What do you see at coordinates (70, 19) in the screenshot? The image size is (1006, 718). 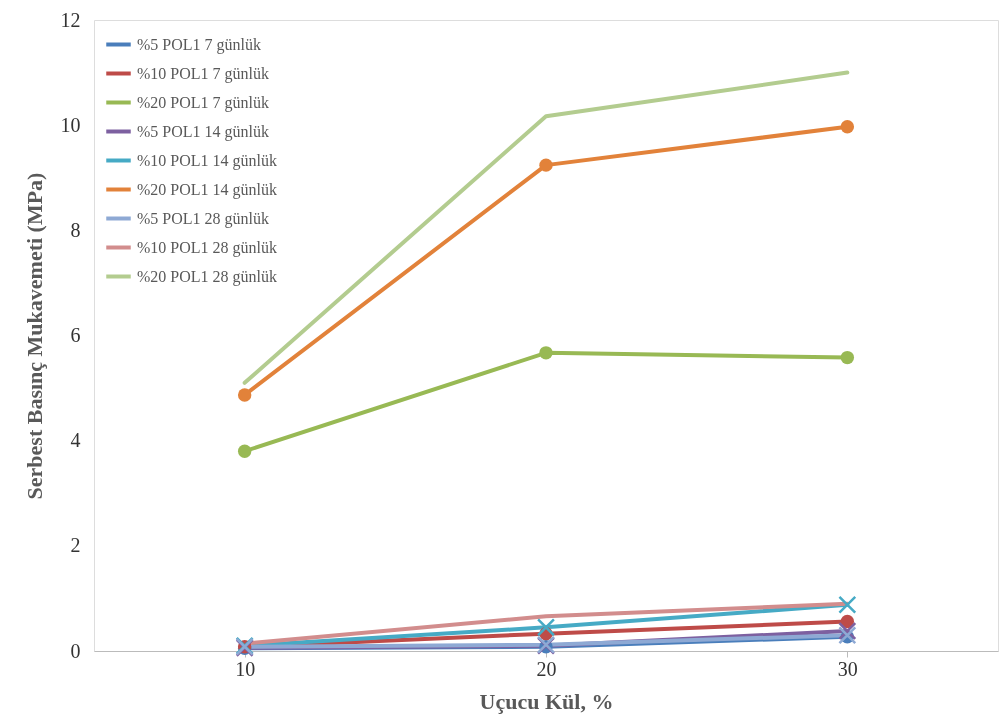 I see `y-tick-label: 12` at bounding box center [70, 19].